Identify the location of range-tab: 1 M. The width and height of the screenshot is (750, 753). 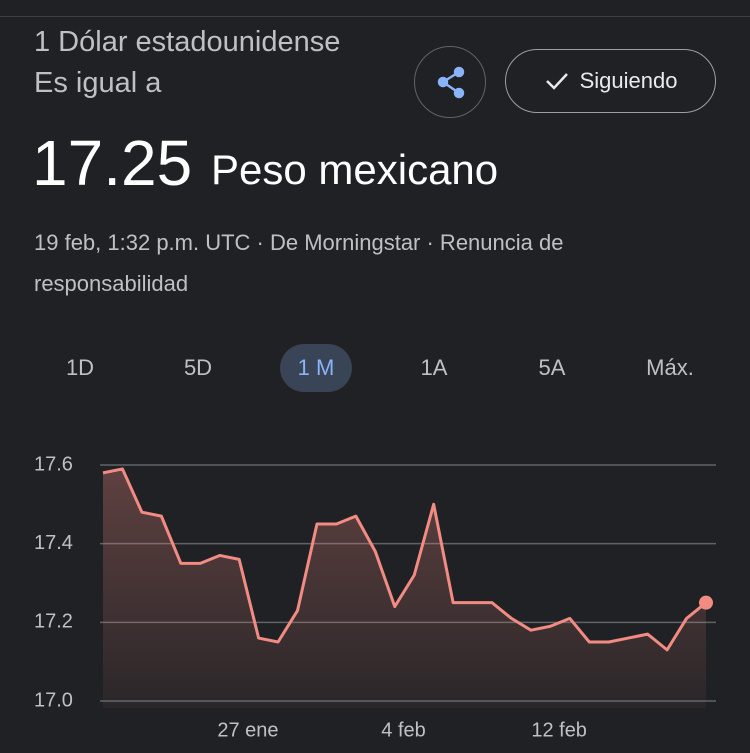
(316, 368).